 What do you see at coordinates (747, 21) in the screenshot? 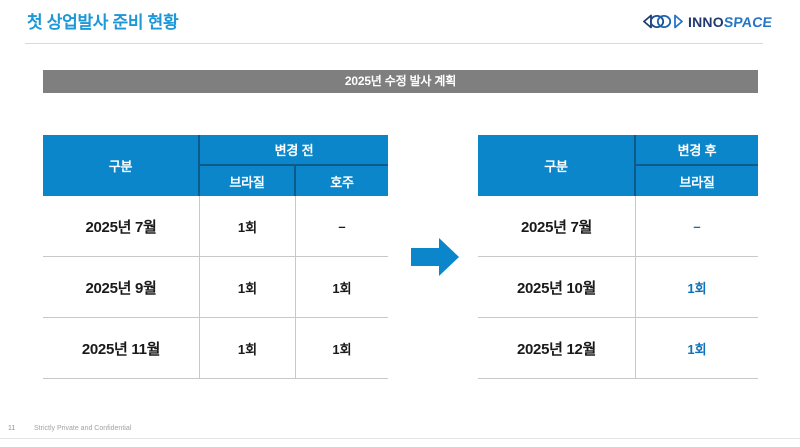
I see `logo-text-space: SPACE` at bounding box center [747, 21].